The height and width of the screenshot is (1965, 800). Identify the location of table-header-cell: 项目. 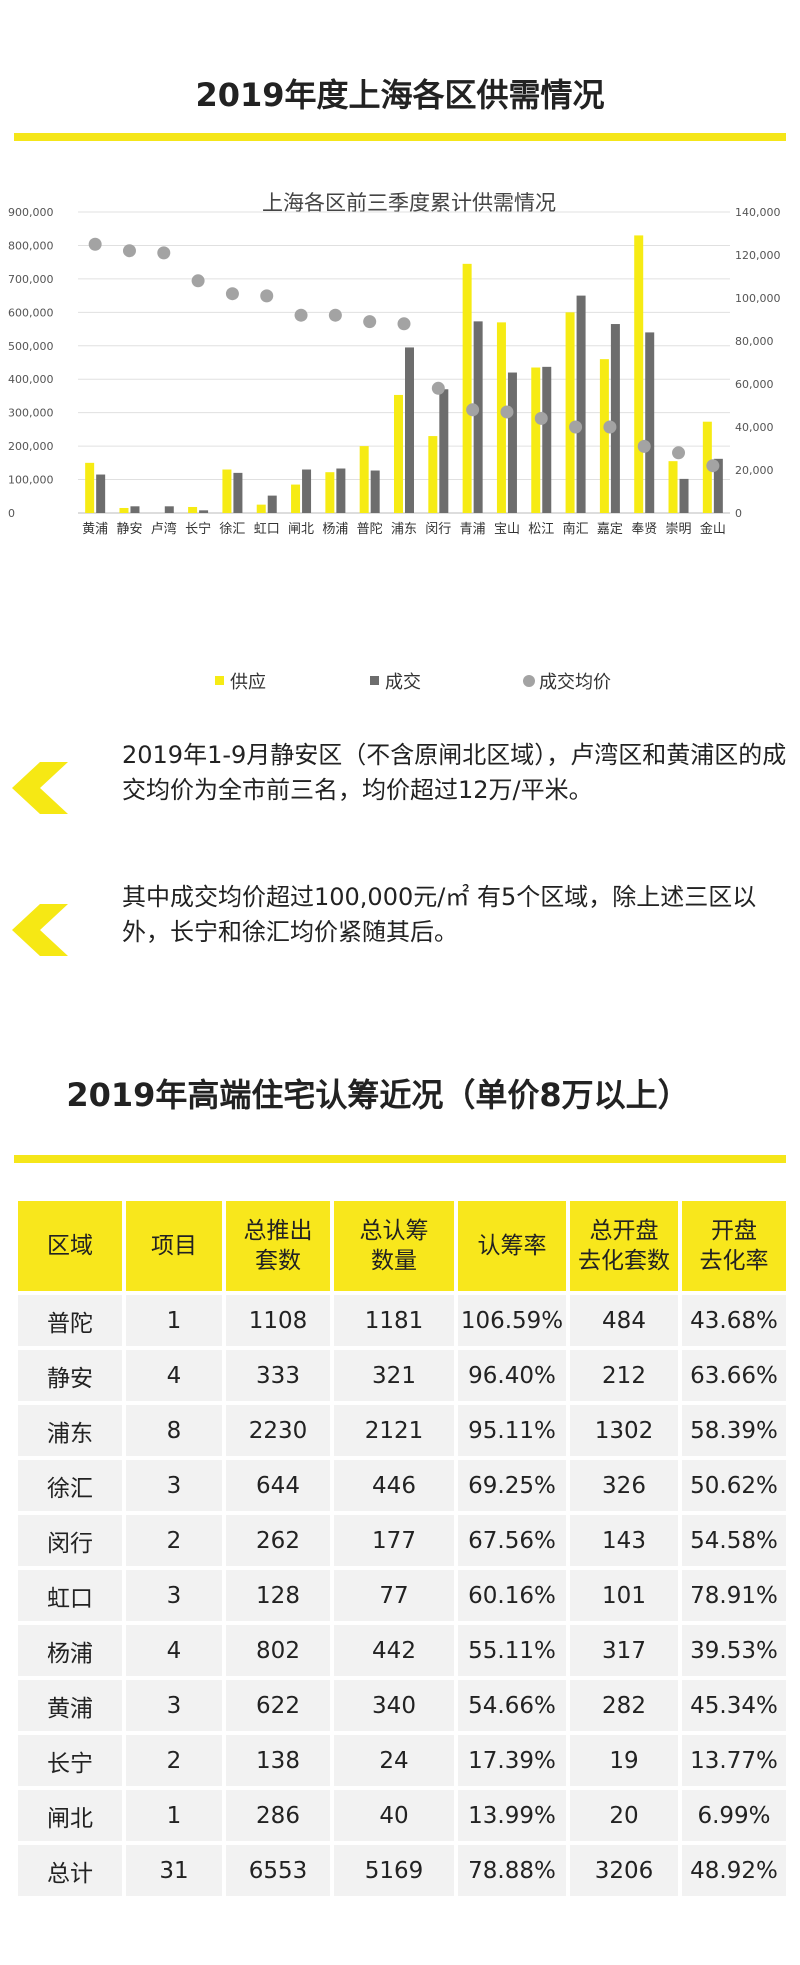
(174, 1246).